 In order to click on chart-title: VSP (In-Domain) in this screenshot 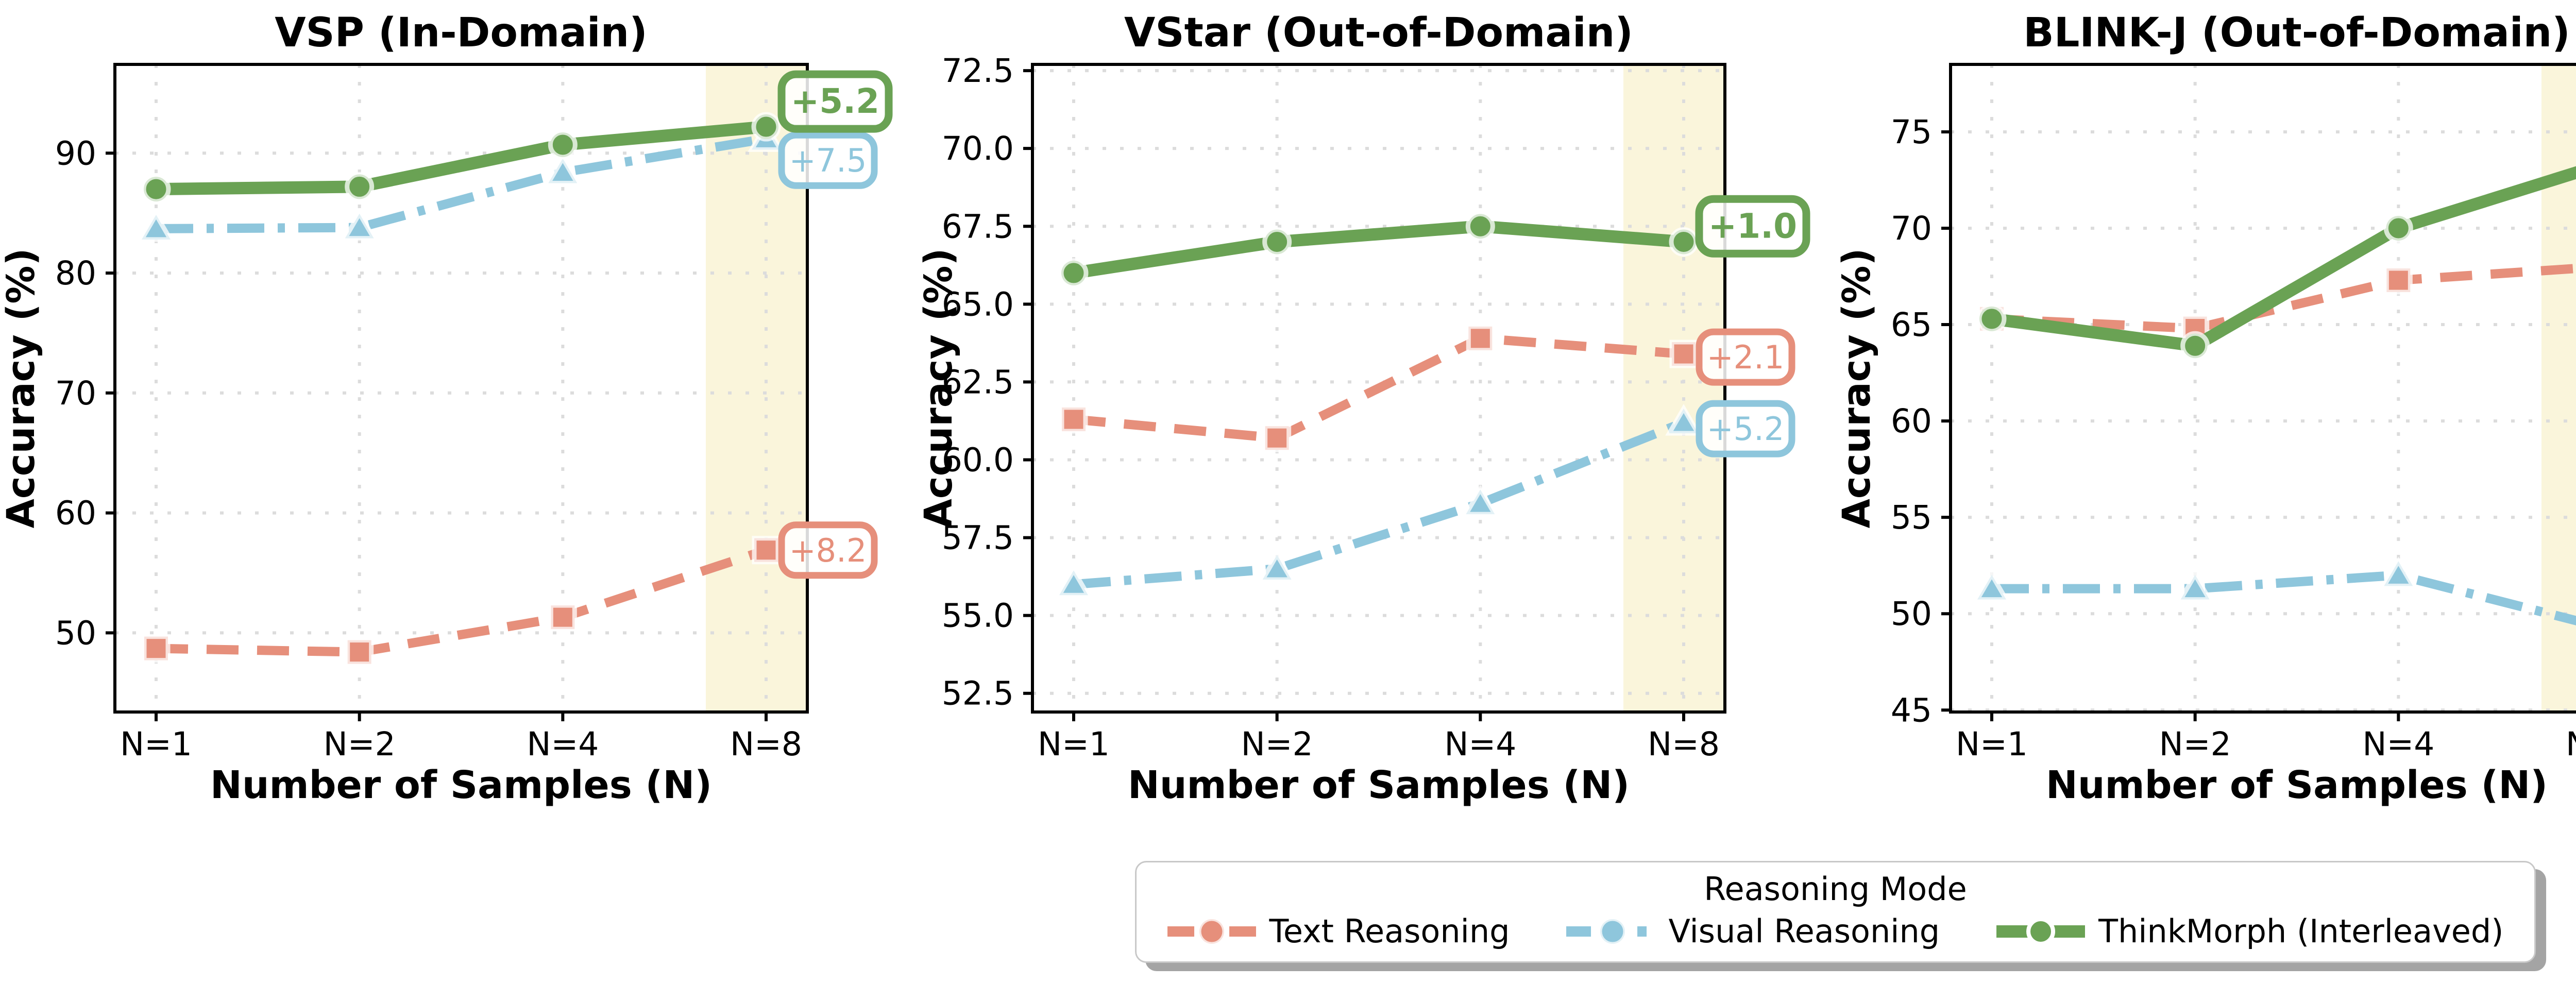, I will do `click(461, 33)`.